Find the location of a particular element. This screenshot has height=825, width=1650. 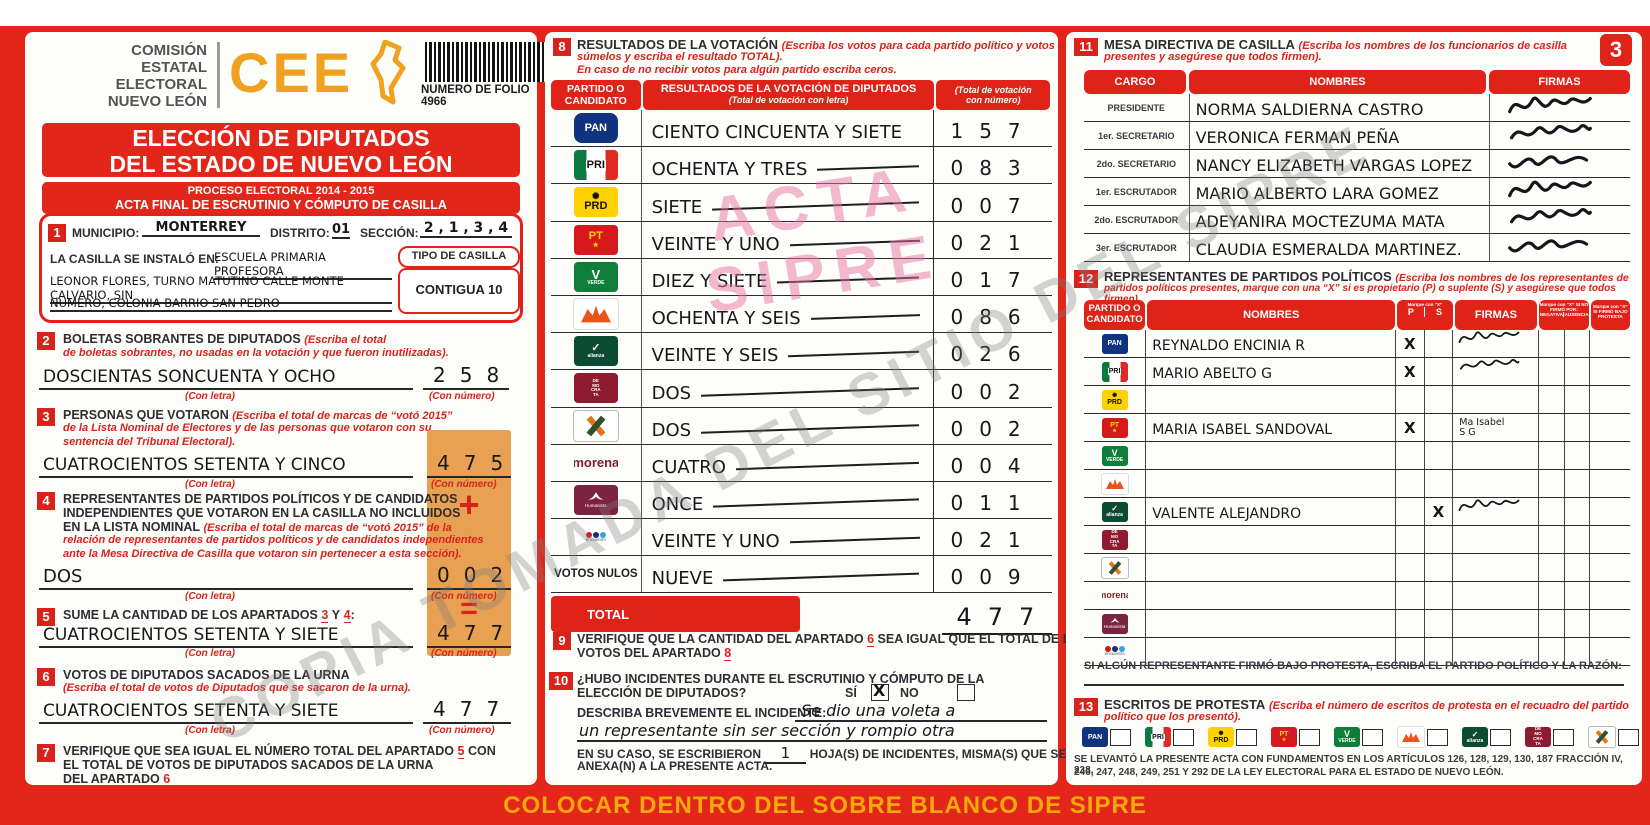

vote-letra: DIEZ Y SIETE is located at coordinates (709, 281).